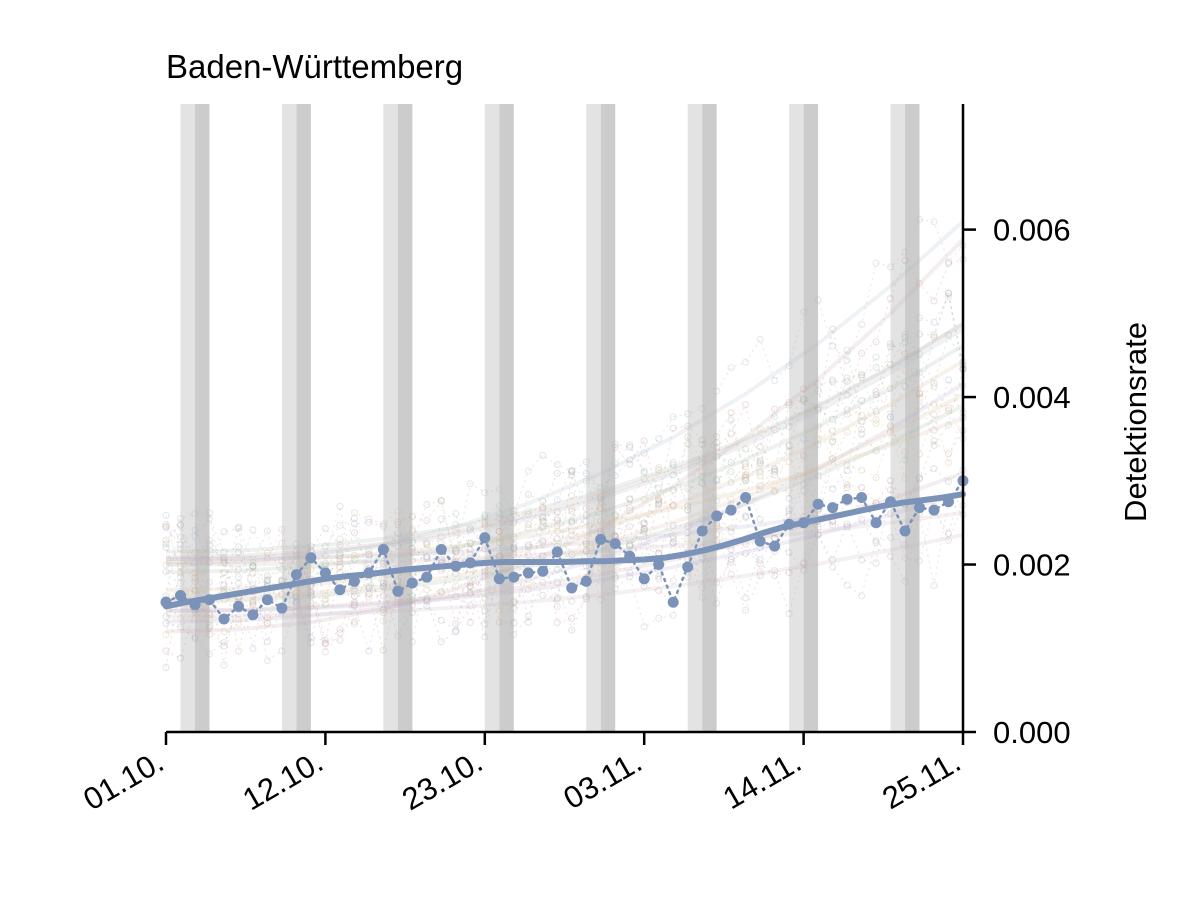 The image size is (1200, 900). What do you see at coordinates (898, 418) in the screenshot?
I see `weekend-band-saturday` at bounding box center [898, 418].